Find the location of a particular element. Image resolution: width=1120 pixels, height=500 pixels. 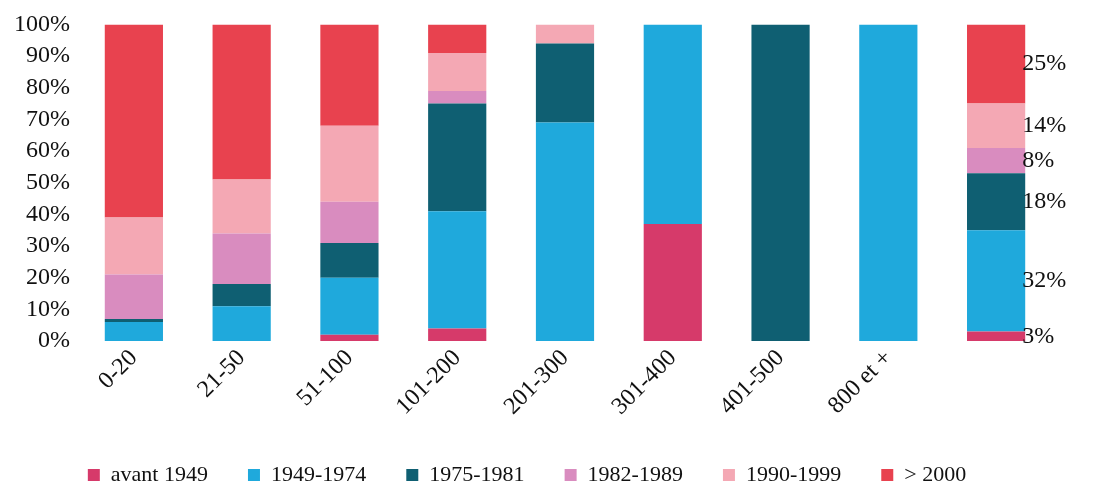

y-tick-label: 50% is located at coordinates (47, 181).